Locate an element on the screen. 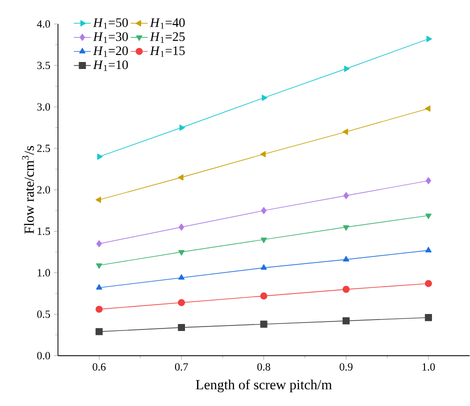 This screenshot has width=470, height=406. y-tick-label: 1.5 is located at coordinates (44, 232).